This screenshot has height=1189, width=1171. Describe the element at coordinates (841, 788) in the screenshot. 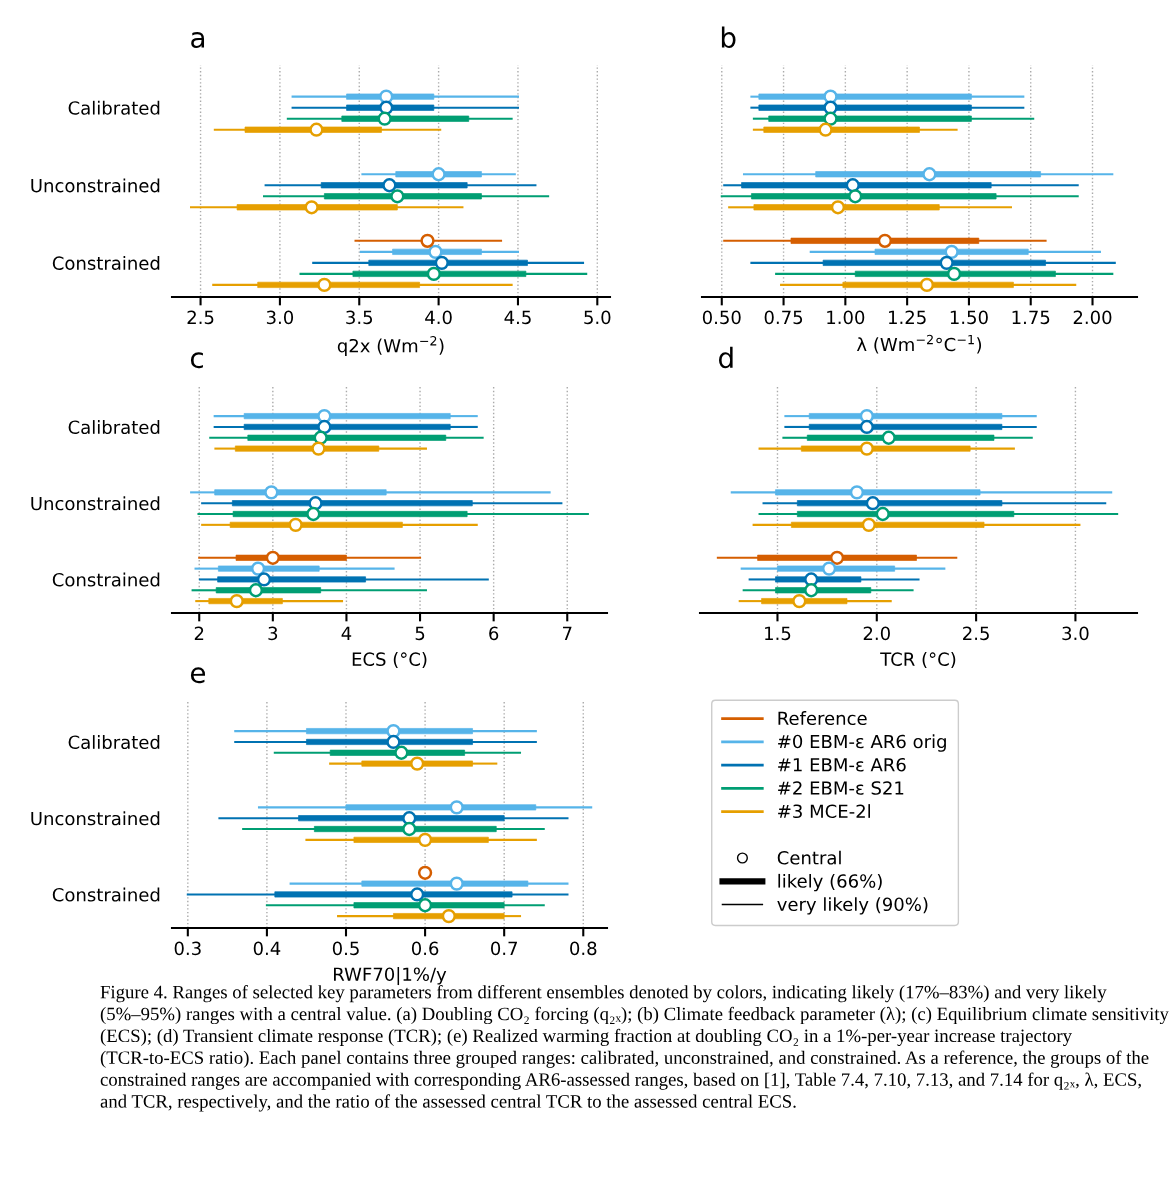

I see `legend-label: #2 EBM-ε S21` at that location.